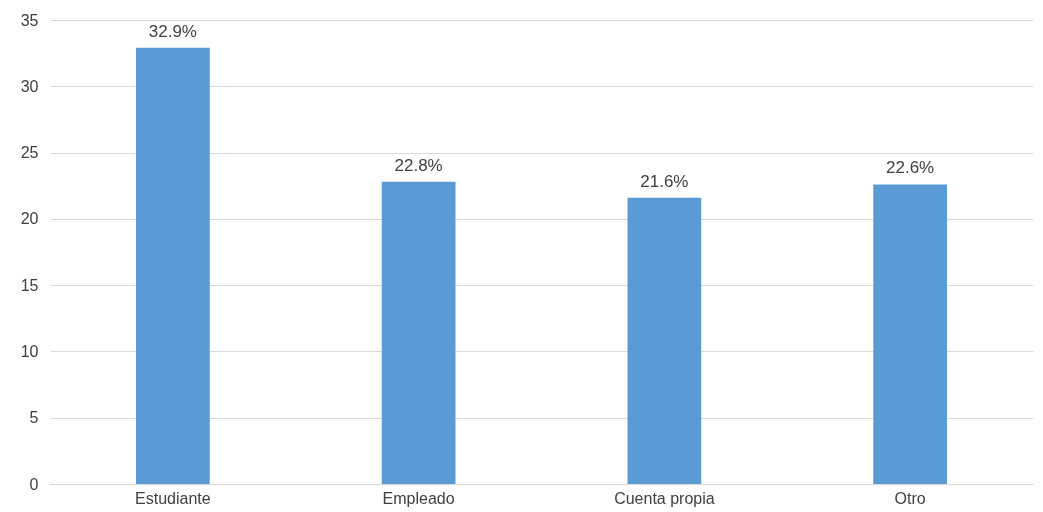 The width and height of the screenshot is (1043, 512). Describe the element at coordinates (29, 351) in the screenshot. I see `y-tick-label: 10` at that location.